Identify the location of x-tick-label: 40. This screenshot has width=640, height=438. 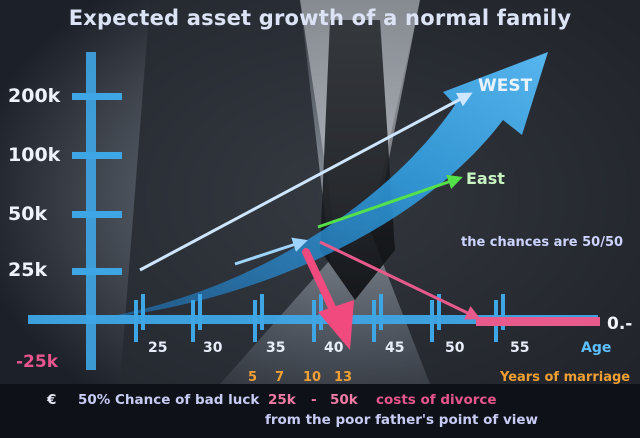
(334, 348).